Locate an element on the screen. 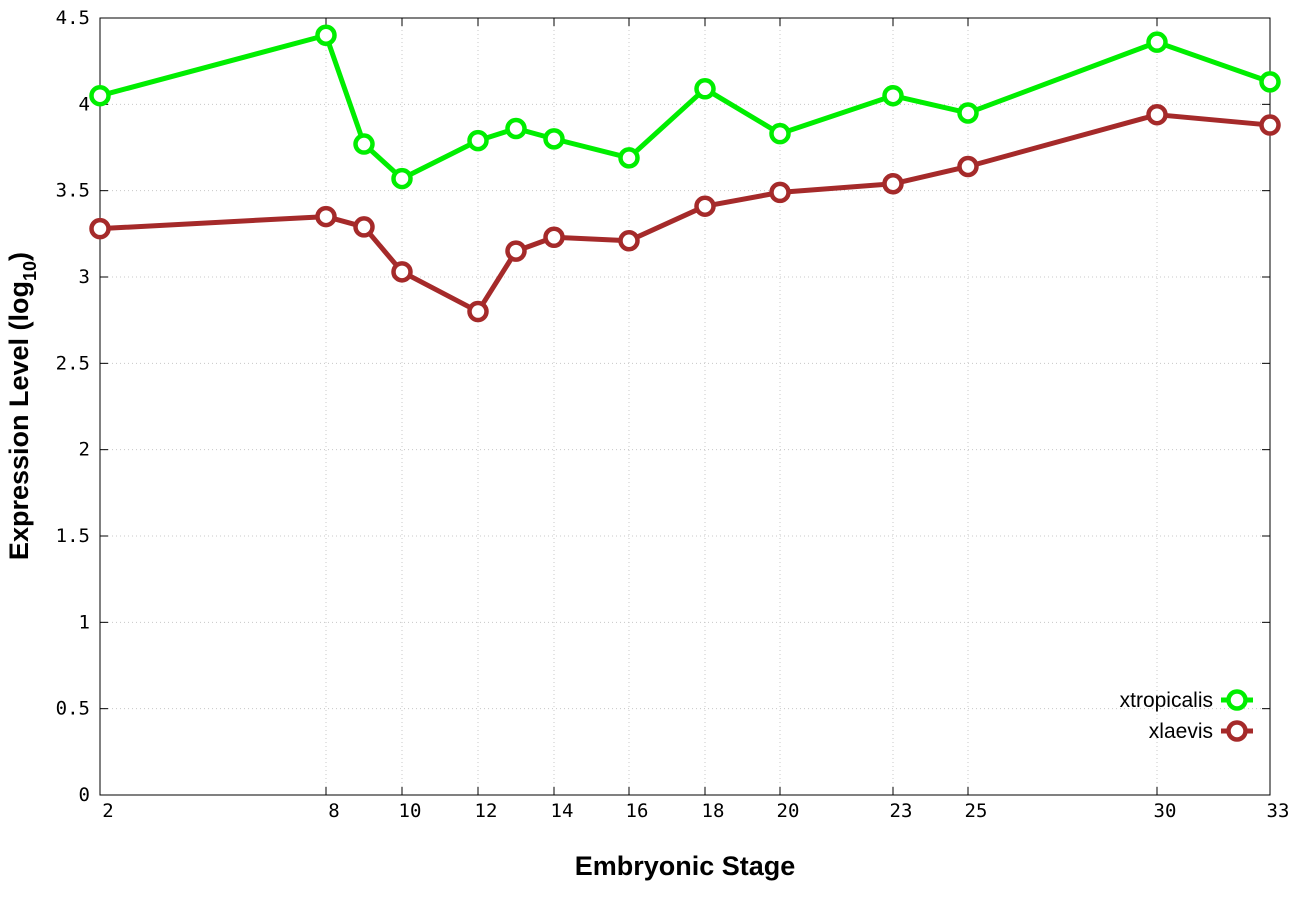 This screenshot has height=907, width=1296. x-axis-title: Embryonic Stage is located at coordinates (685, 866).